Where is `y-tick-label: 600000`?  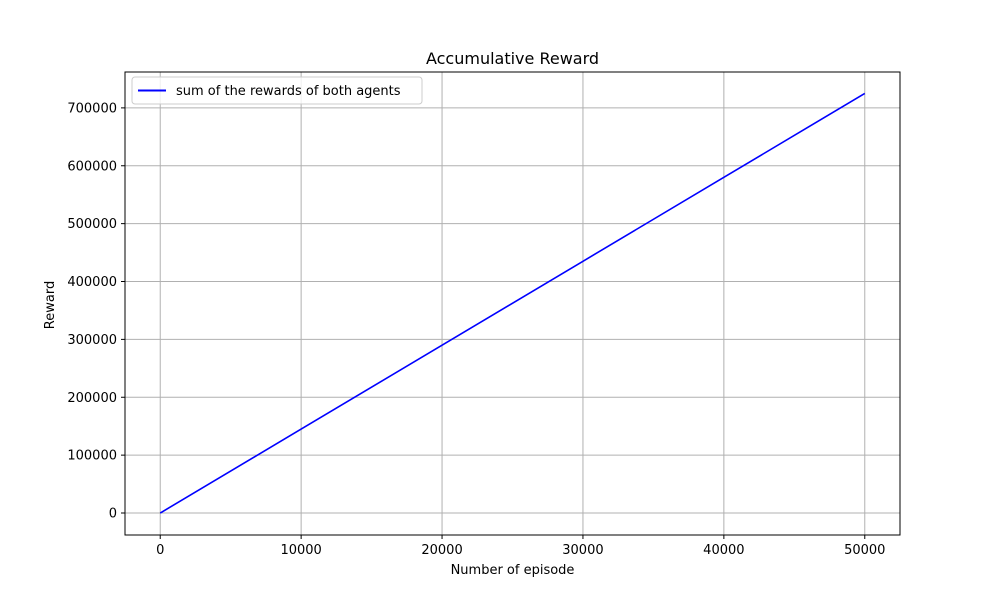
y-tick-label: 600000 is located at coordinates (92, 166).